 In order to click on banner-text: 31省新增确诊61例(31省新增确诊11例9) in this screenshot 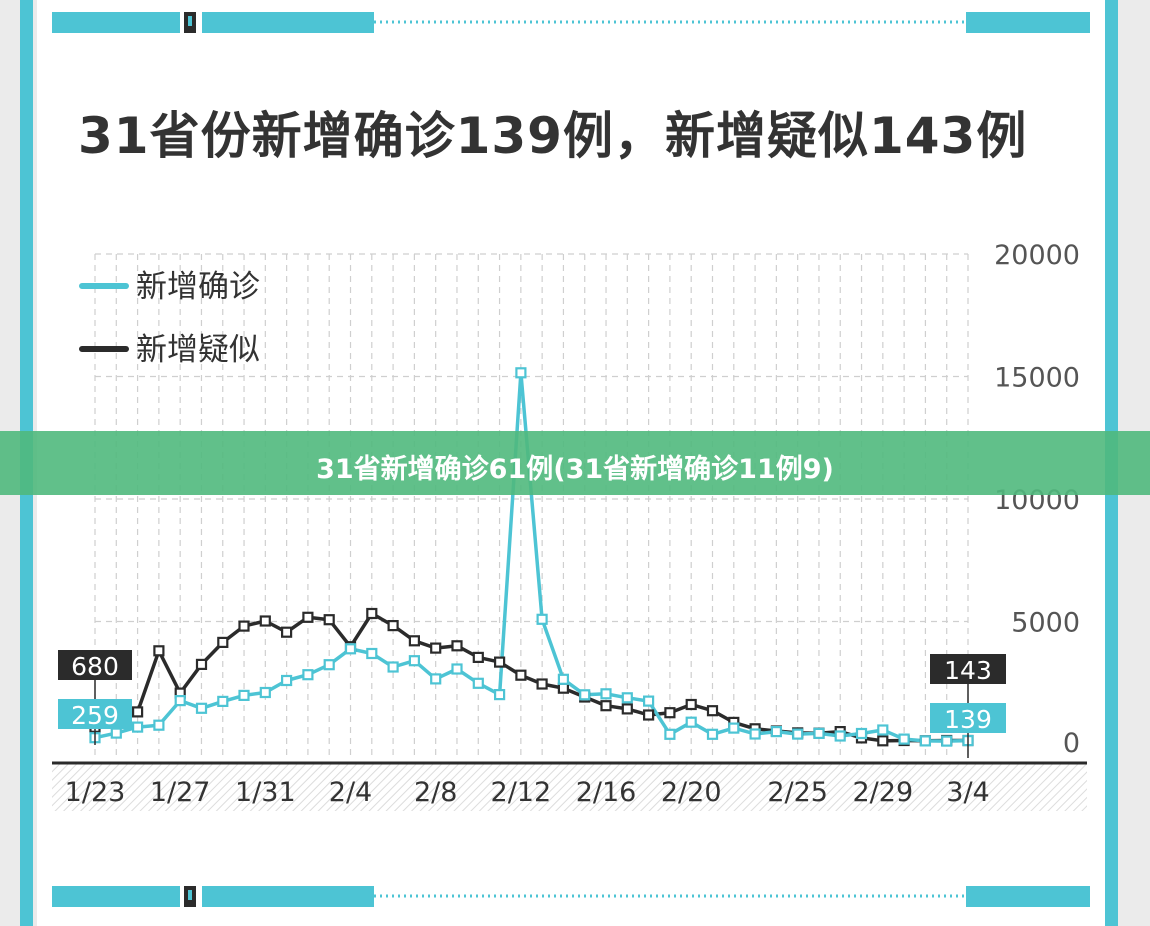, I will do `click(575, 469)`.